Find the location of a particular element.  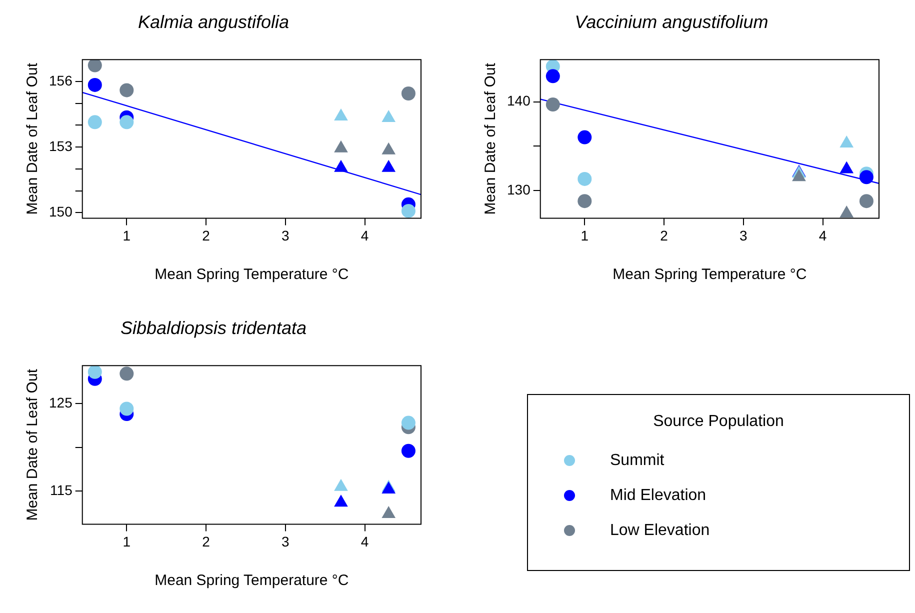

y-tick-label: 125 is located at coordinates (61, 402).